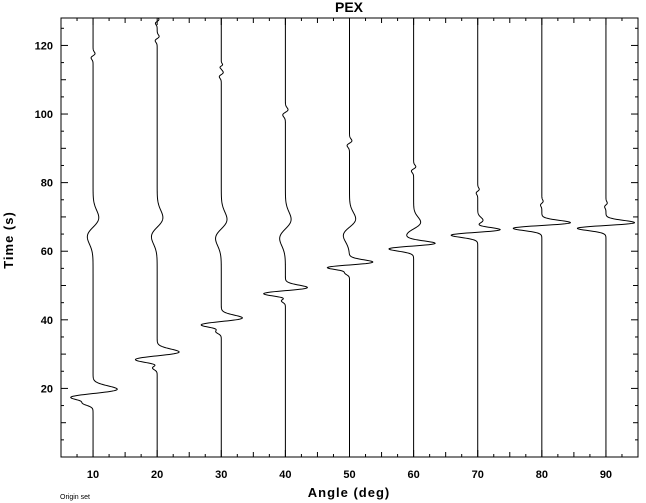  What do you see at coordinates (349, 475) in the screenshot?
I see `x-tick-label: 50` at bounding box center [349, 475].